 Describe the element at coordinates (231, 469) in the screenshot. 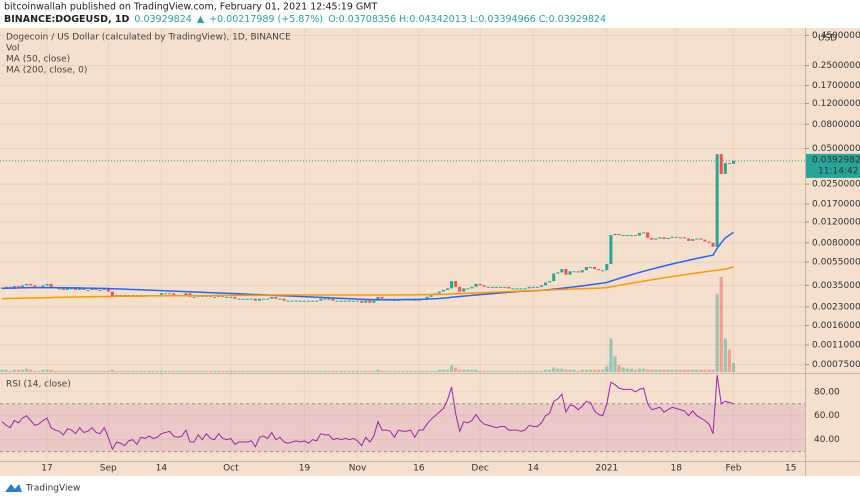

I see `x-tick-label: Oct` at that location.